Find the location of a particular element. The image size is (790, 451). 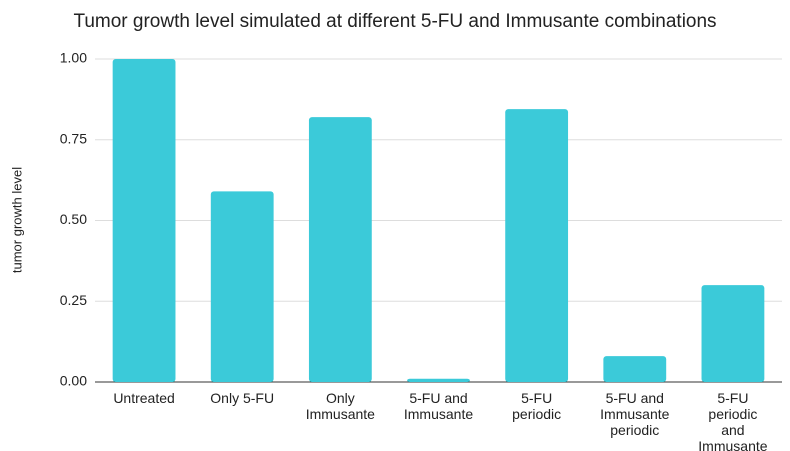

y-tick-label: 1.00 is located at coordinates (73, 58).